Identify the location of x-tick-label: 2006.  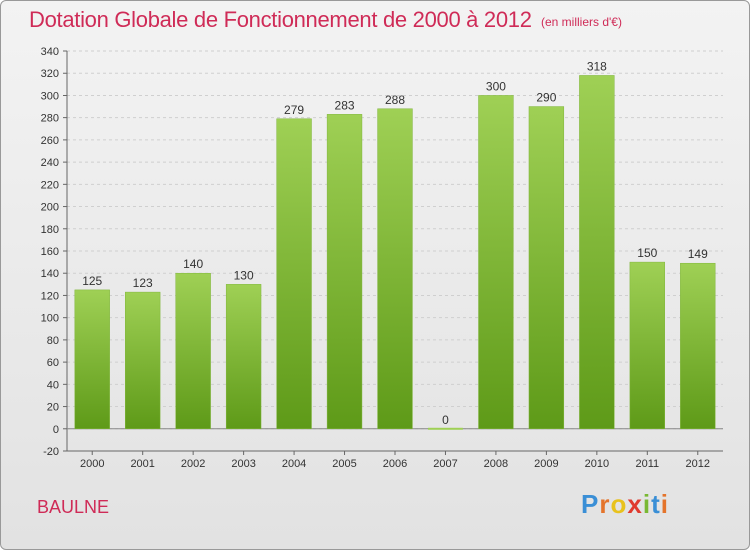
(395, 464).